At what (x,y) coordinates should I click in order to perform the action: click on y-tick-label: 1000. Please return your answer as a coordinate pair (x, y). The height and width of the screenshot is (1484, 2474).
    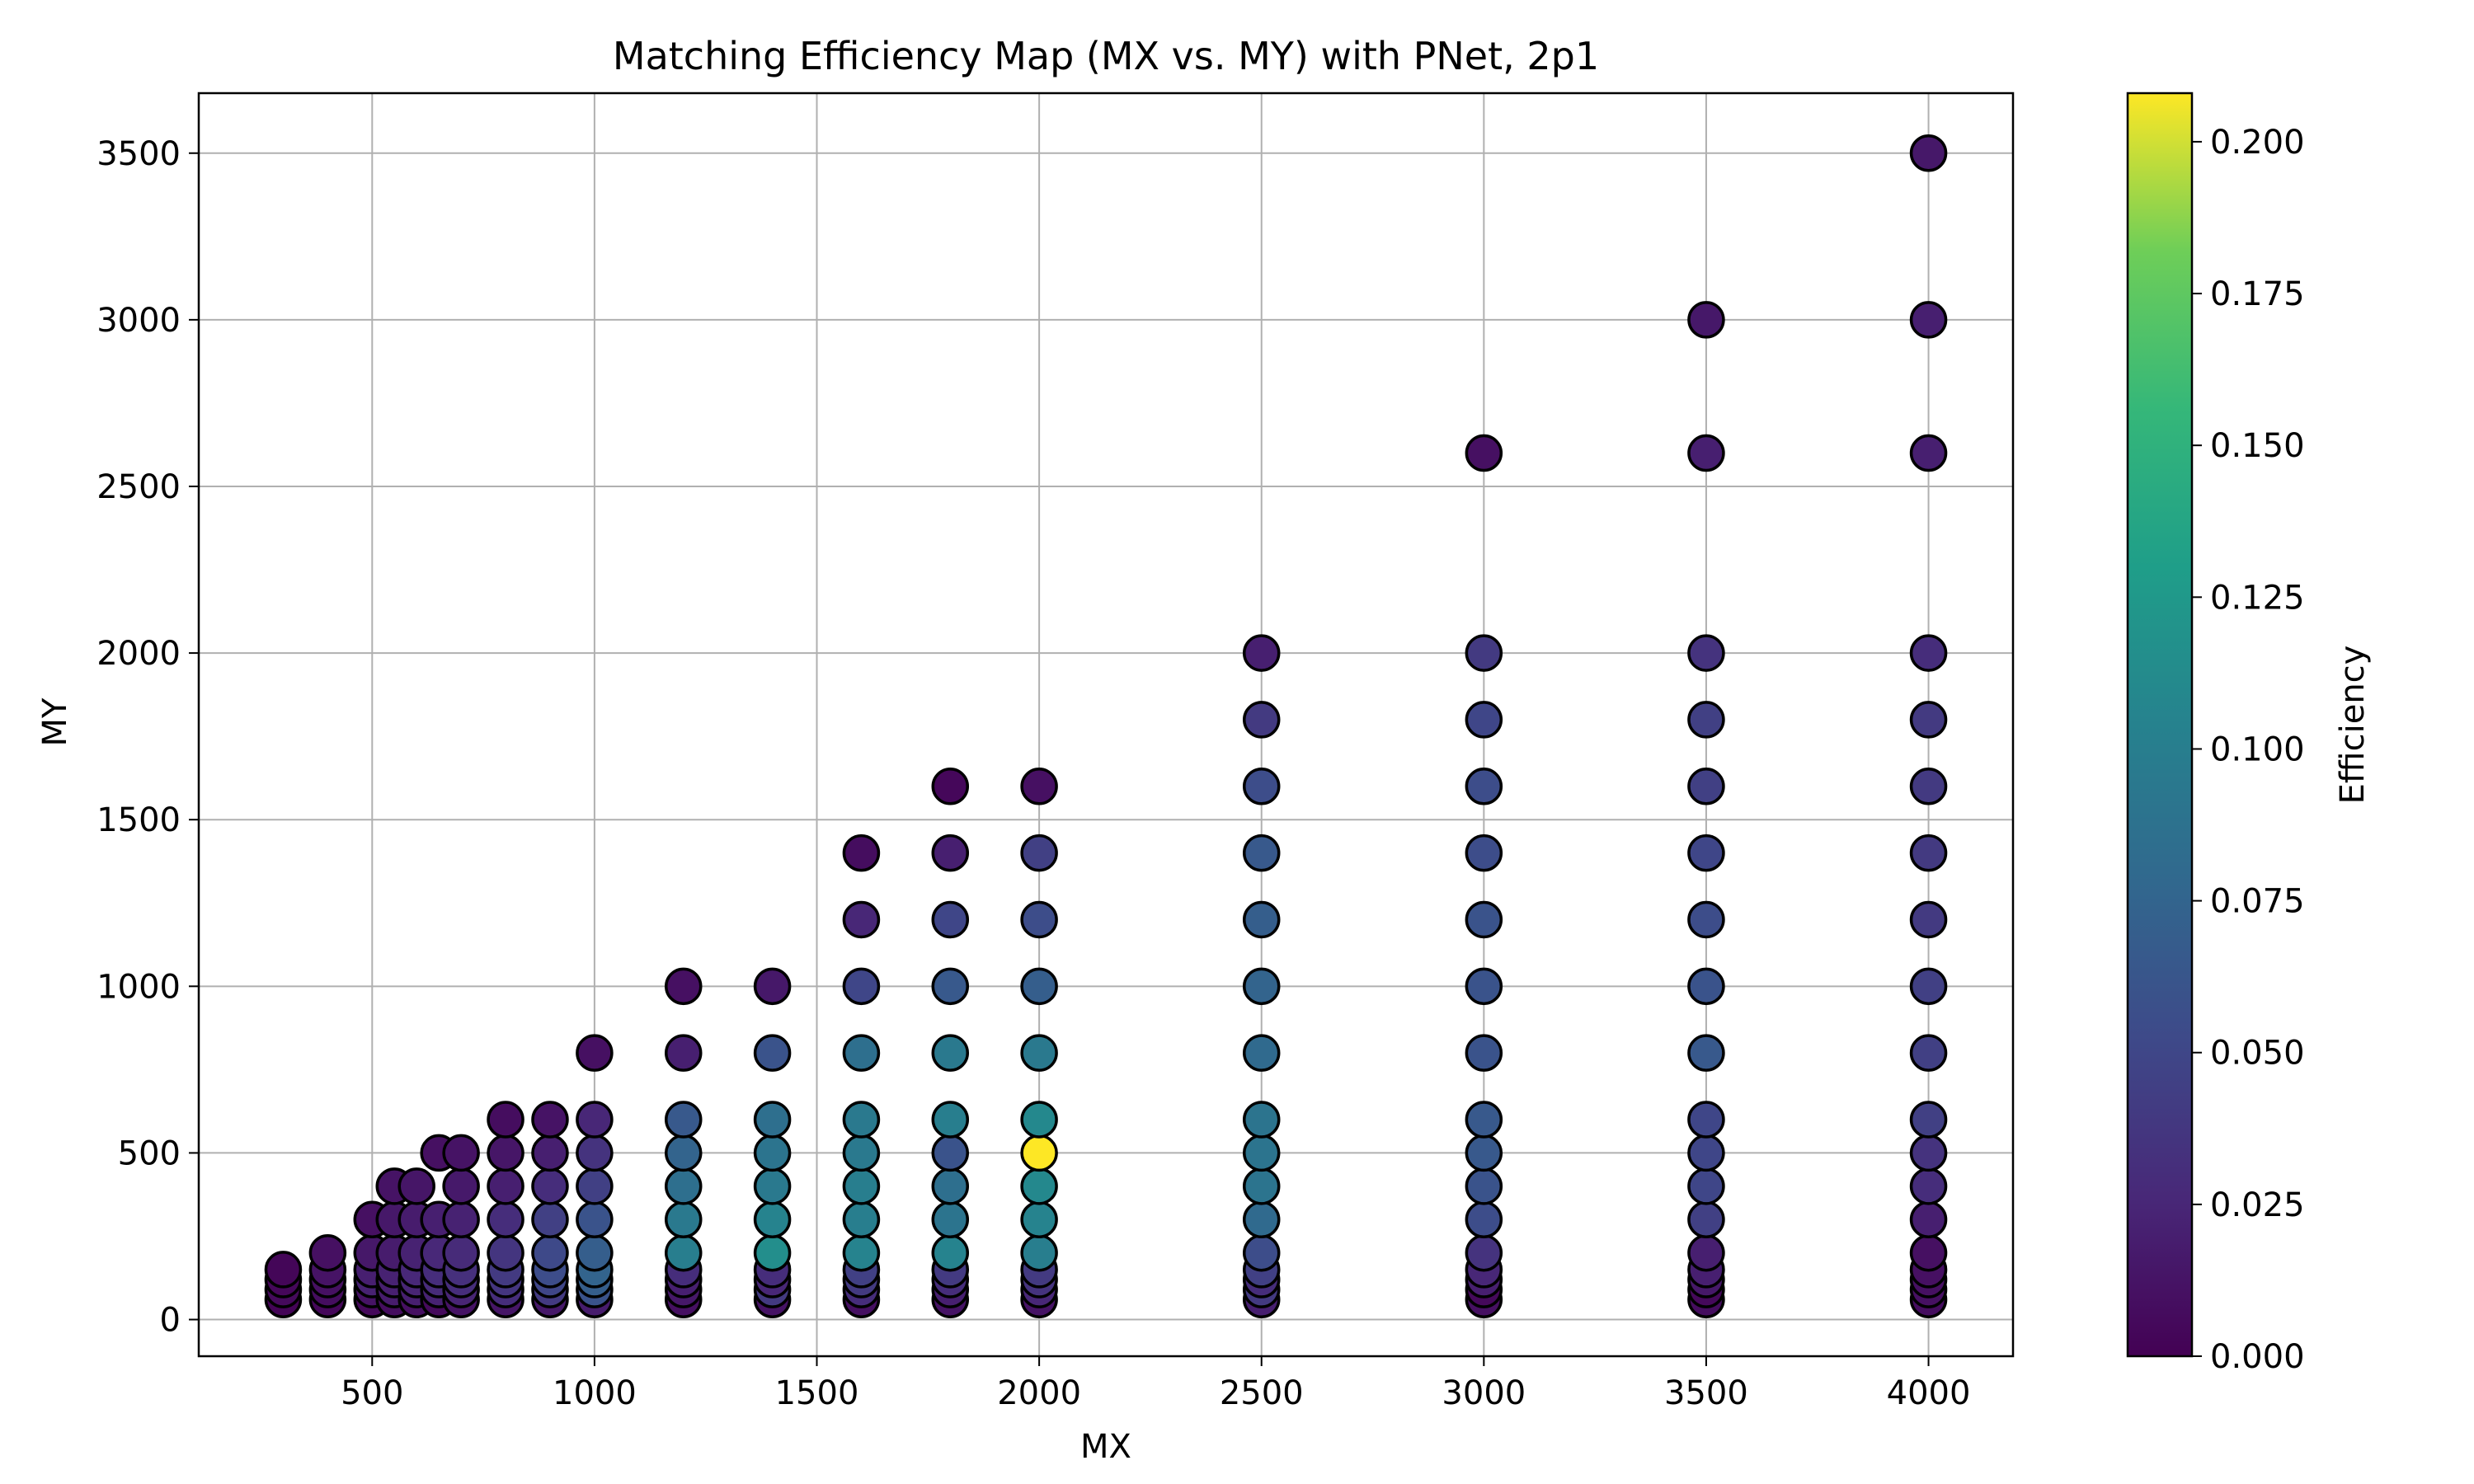
    Looking at the image, I should click on (138, 987).